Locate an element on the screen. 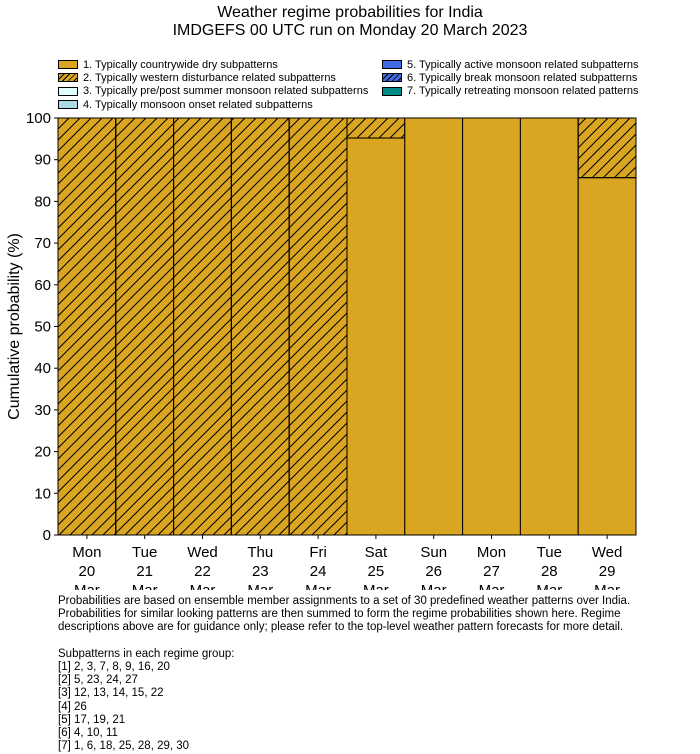  y-tick-label: 100 is located at coordinates (38, 118).